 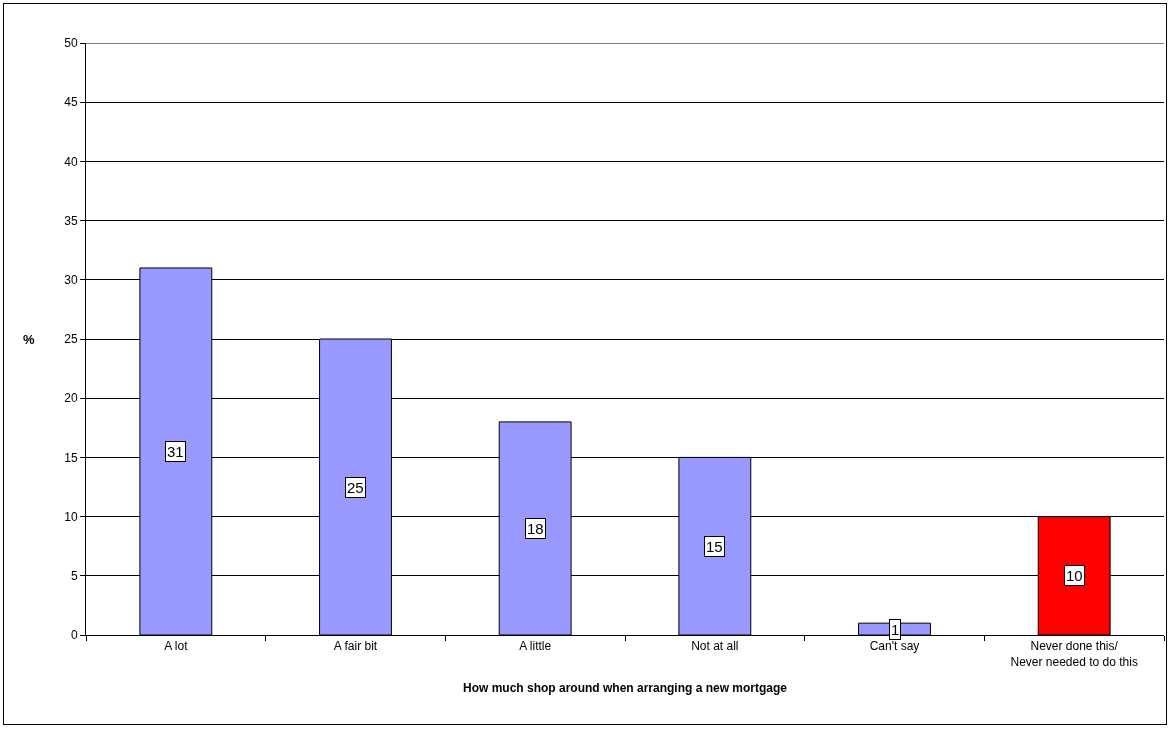 What do you see at coordinates (176, 646) in the screenshot?
I see `x-tick-label: A lot` at bounding box center [176, 646].